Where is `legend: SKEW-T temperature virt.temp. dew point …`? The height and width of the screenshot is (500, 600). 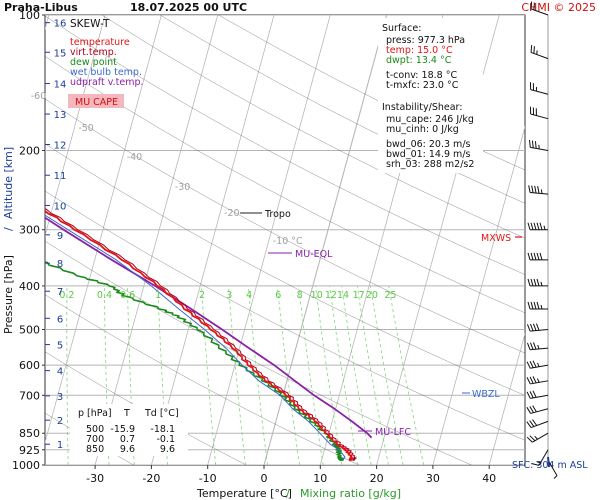
legend: SKEW-T temperature virt.temp. dew point … is located at coordinates (106, 63).